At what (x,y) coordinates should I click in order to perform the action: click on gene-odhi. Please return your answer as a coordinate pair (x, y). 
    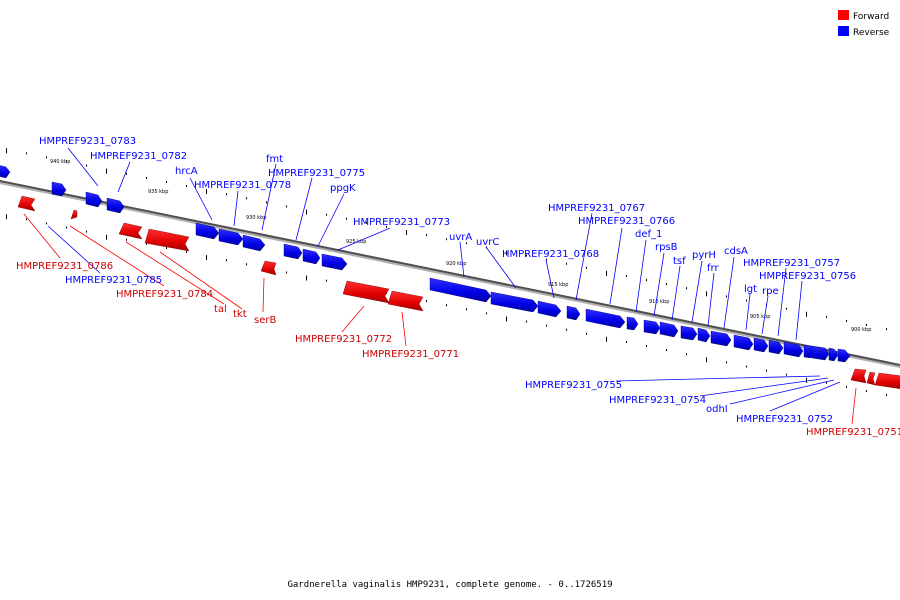
    Looking at the image, I should click on (833, 354).